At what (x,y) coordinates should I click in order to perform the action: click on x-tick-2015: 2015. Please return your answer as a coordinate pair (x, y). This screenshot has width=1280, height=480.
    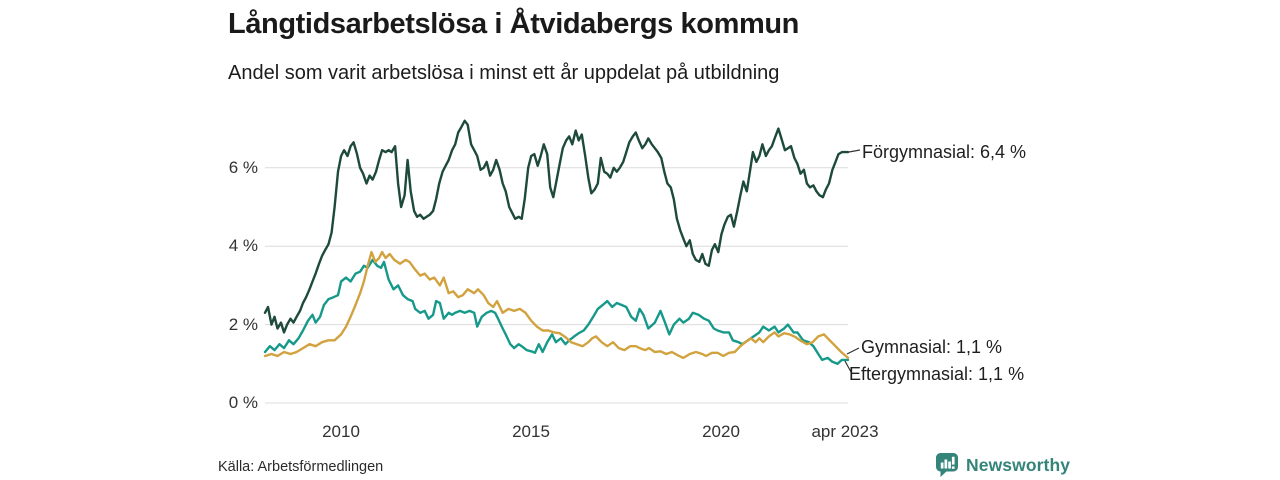
    Looking at the image, I should click on (531, 431).